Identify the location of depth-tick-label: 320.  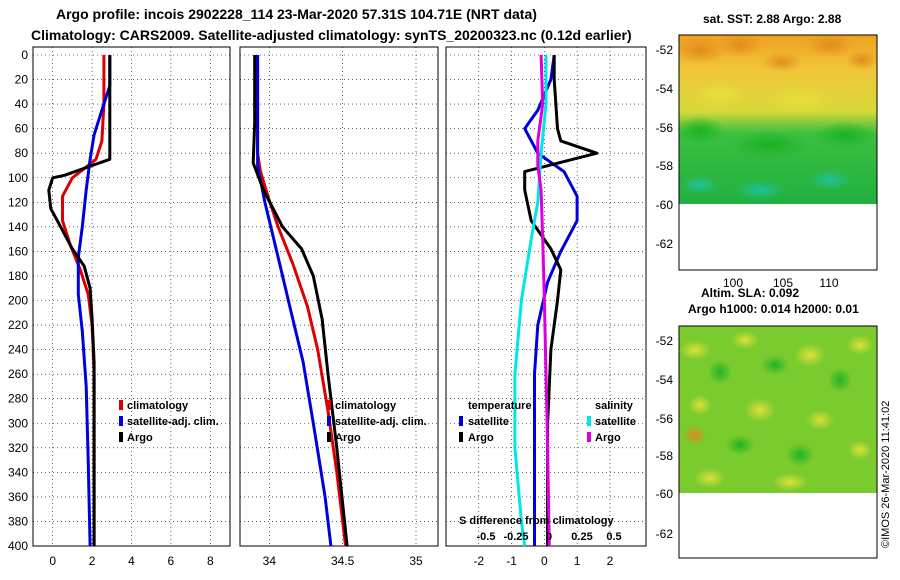
(18, 448).